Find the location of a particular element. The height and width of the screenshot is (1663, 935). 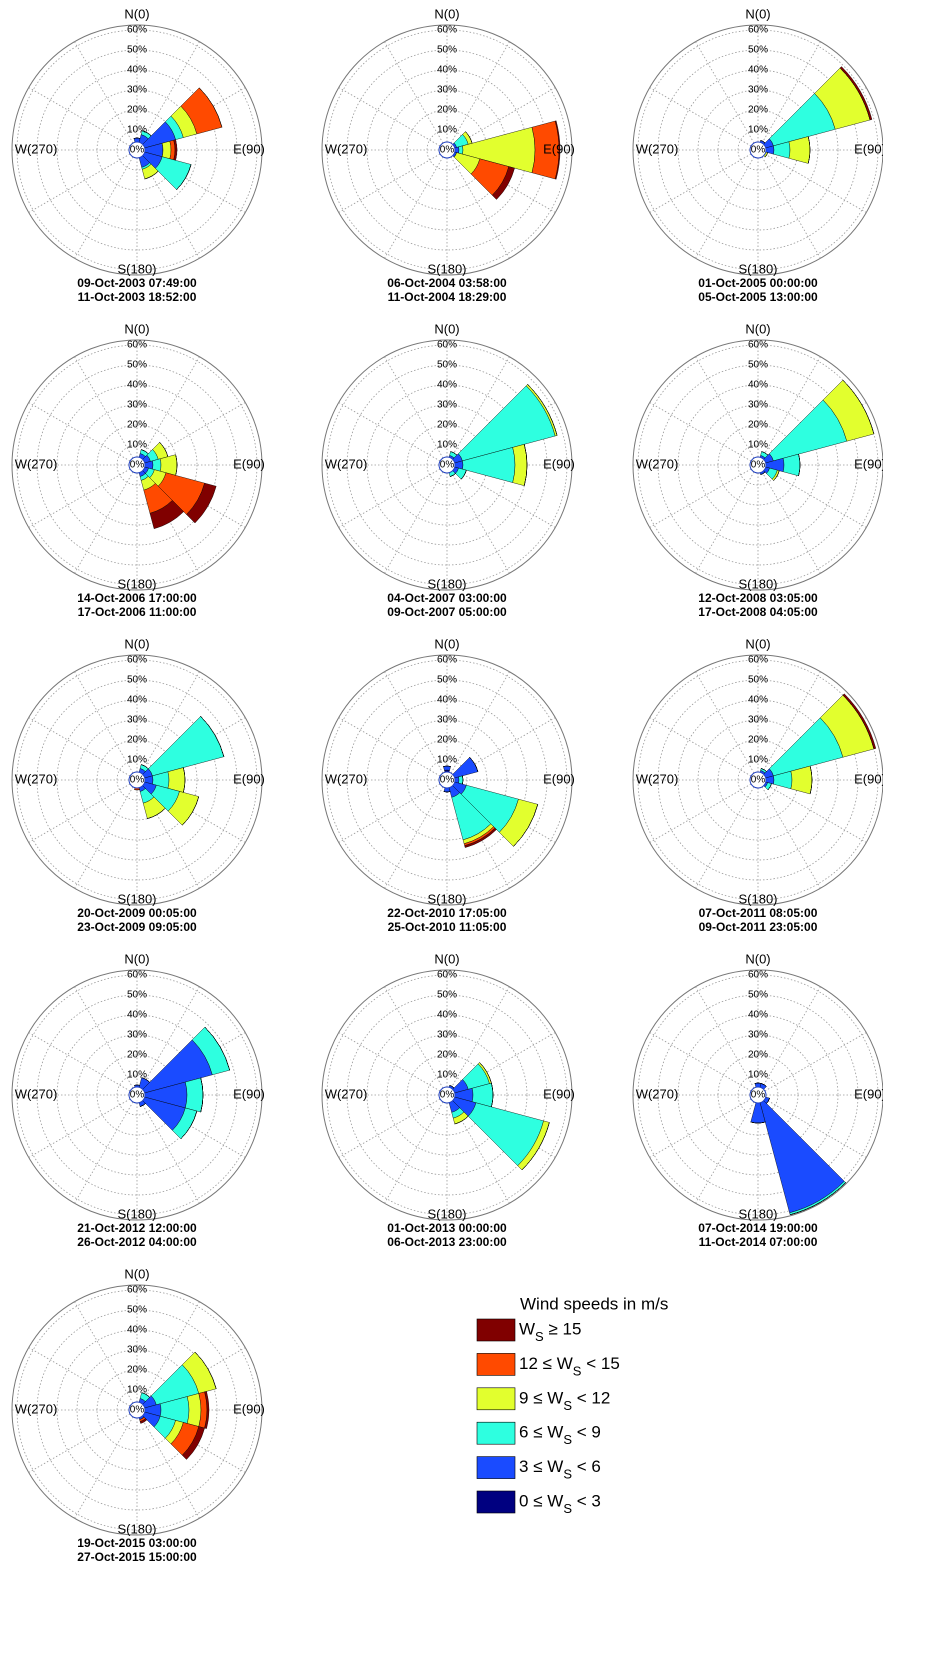

legend-label: 0 ≤ WS < 3 is located at coordinates (560, 1503).